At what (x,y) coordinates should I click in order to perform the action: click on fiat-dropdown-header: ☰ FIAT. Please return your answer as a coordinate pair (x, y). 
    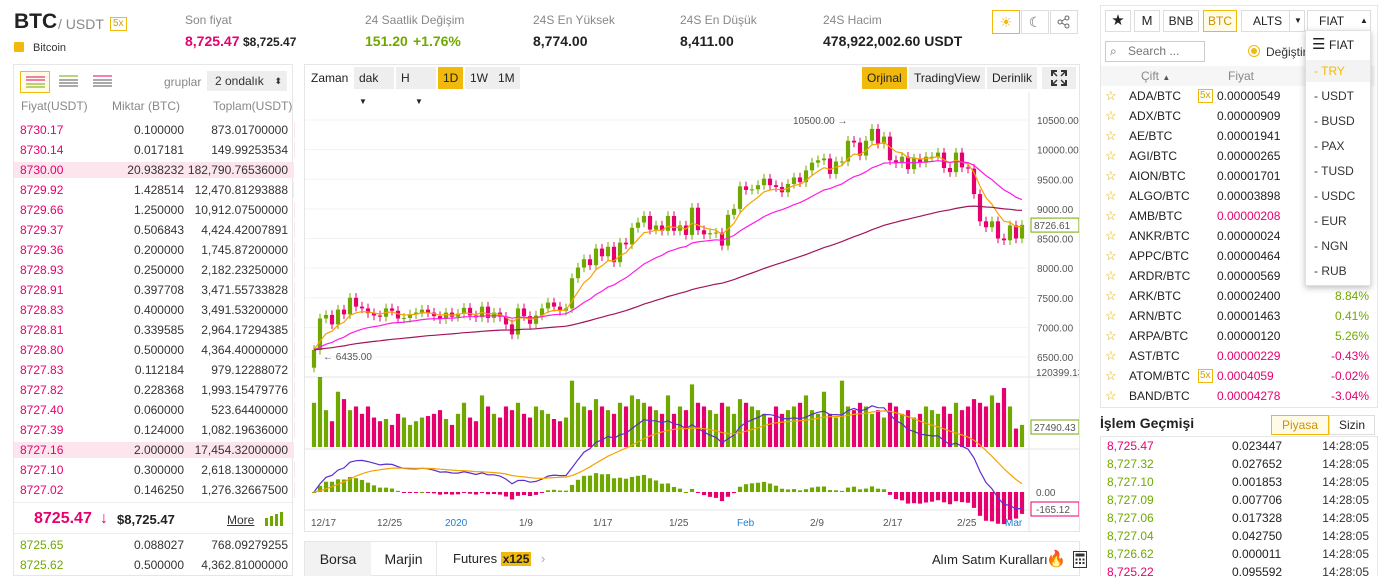
    Looking at the image, I should click on (1338, 44).